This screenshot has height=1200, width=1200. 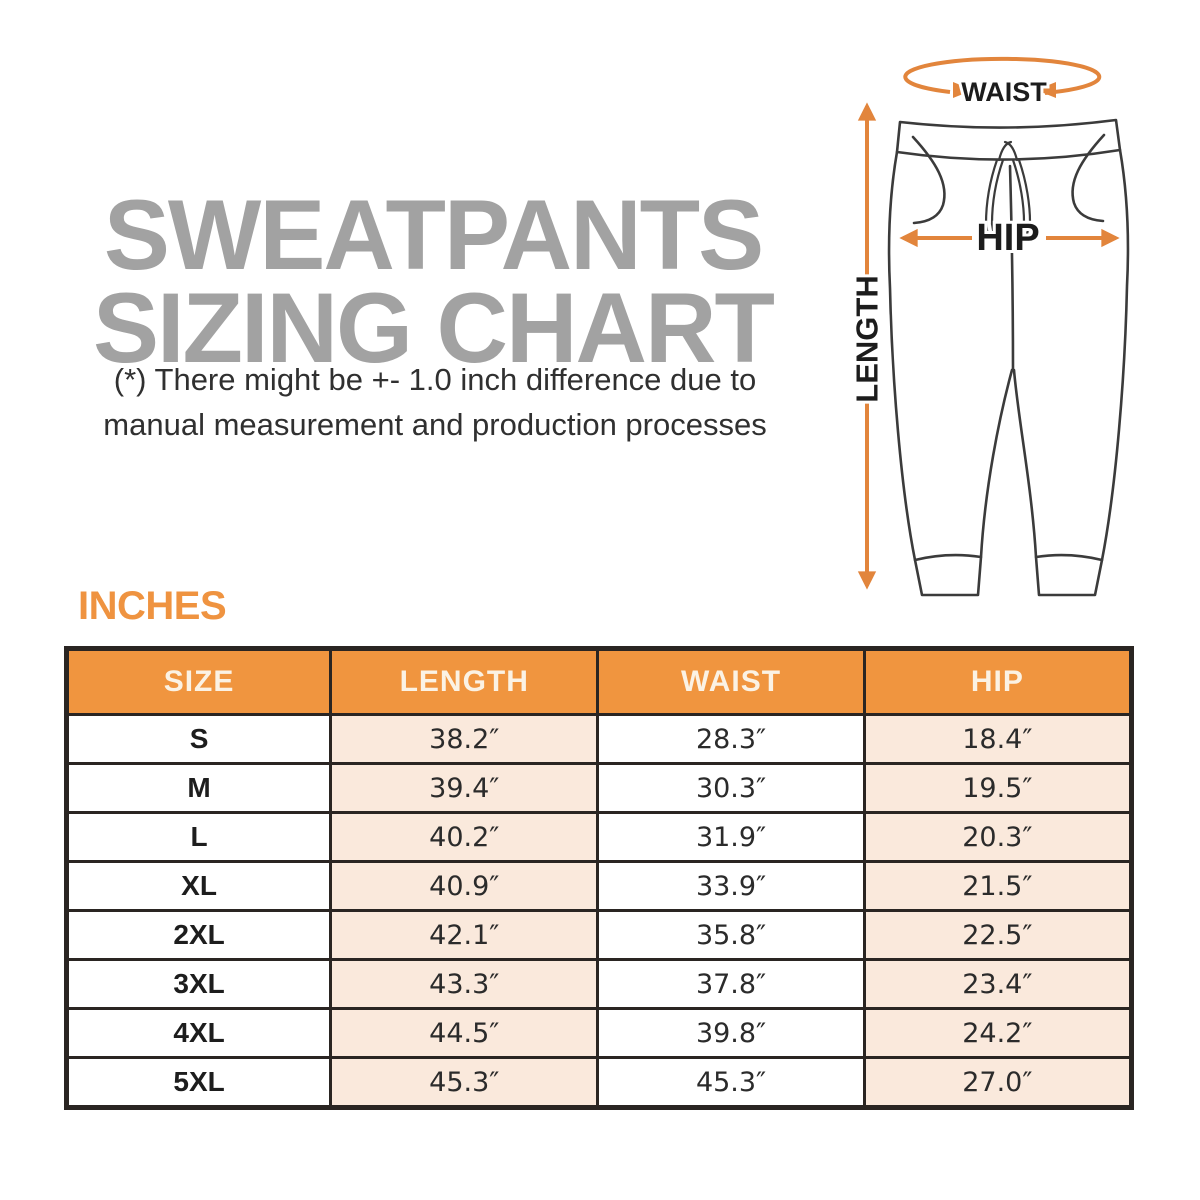 What do you see at coordinates (731, 886) in the screenshot?
I see `measurement-cell: 33.9″` at bounding box center [731, 886].